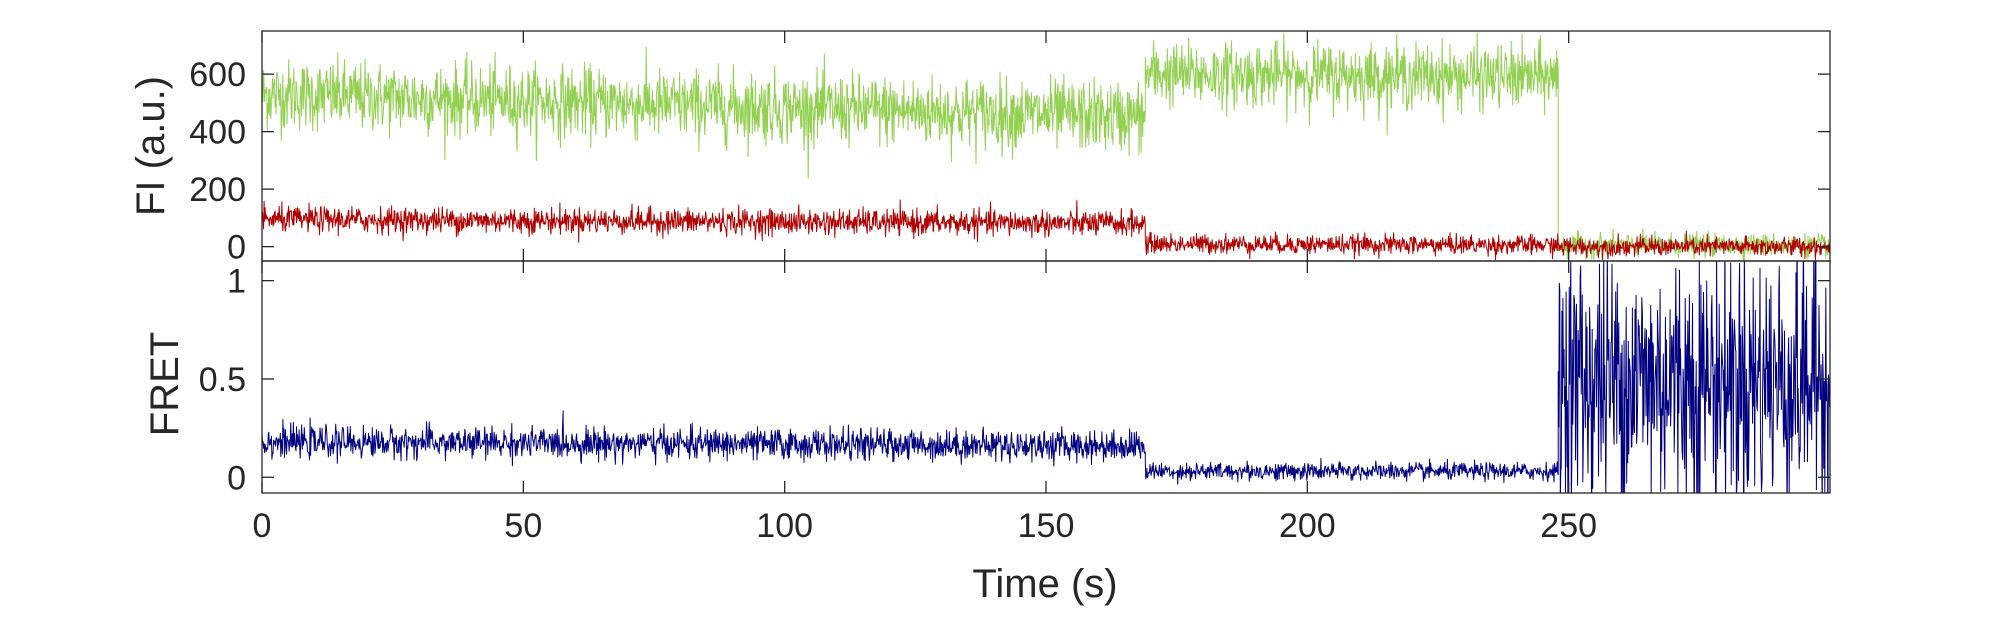  What do you see at coordinates (262, 526) in the screenshot?
I see `x-tick-label: 0` at bounding box center [262, 526].